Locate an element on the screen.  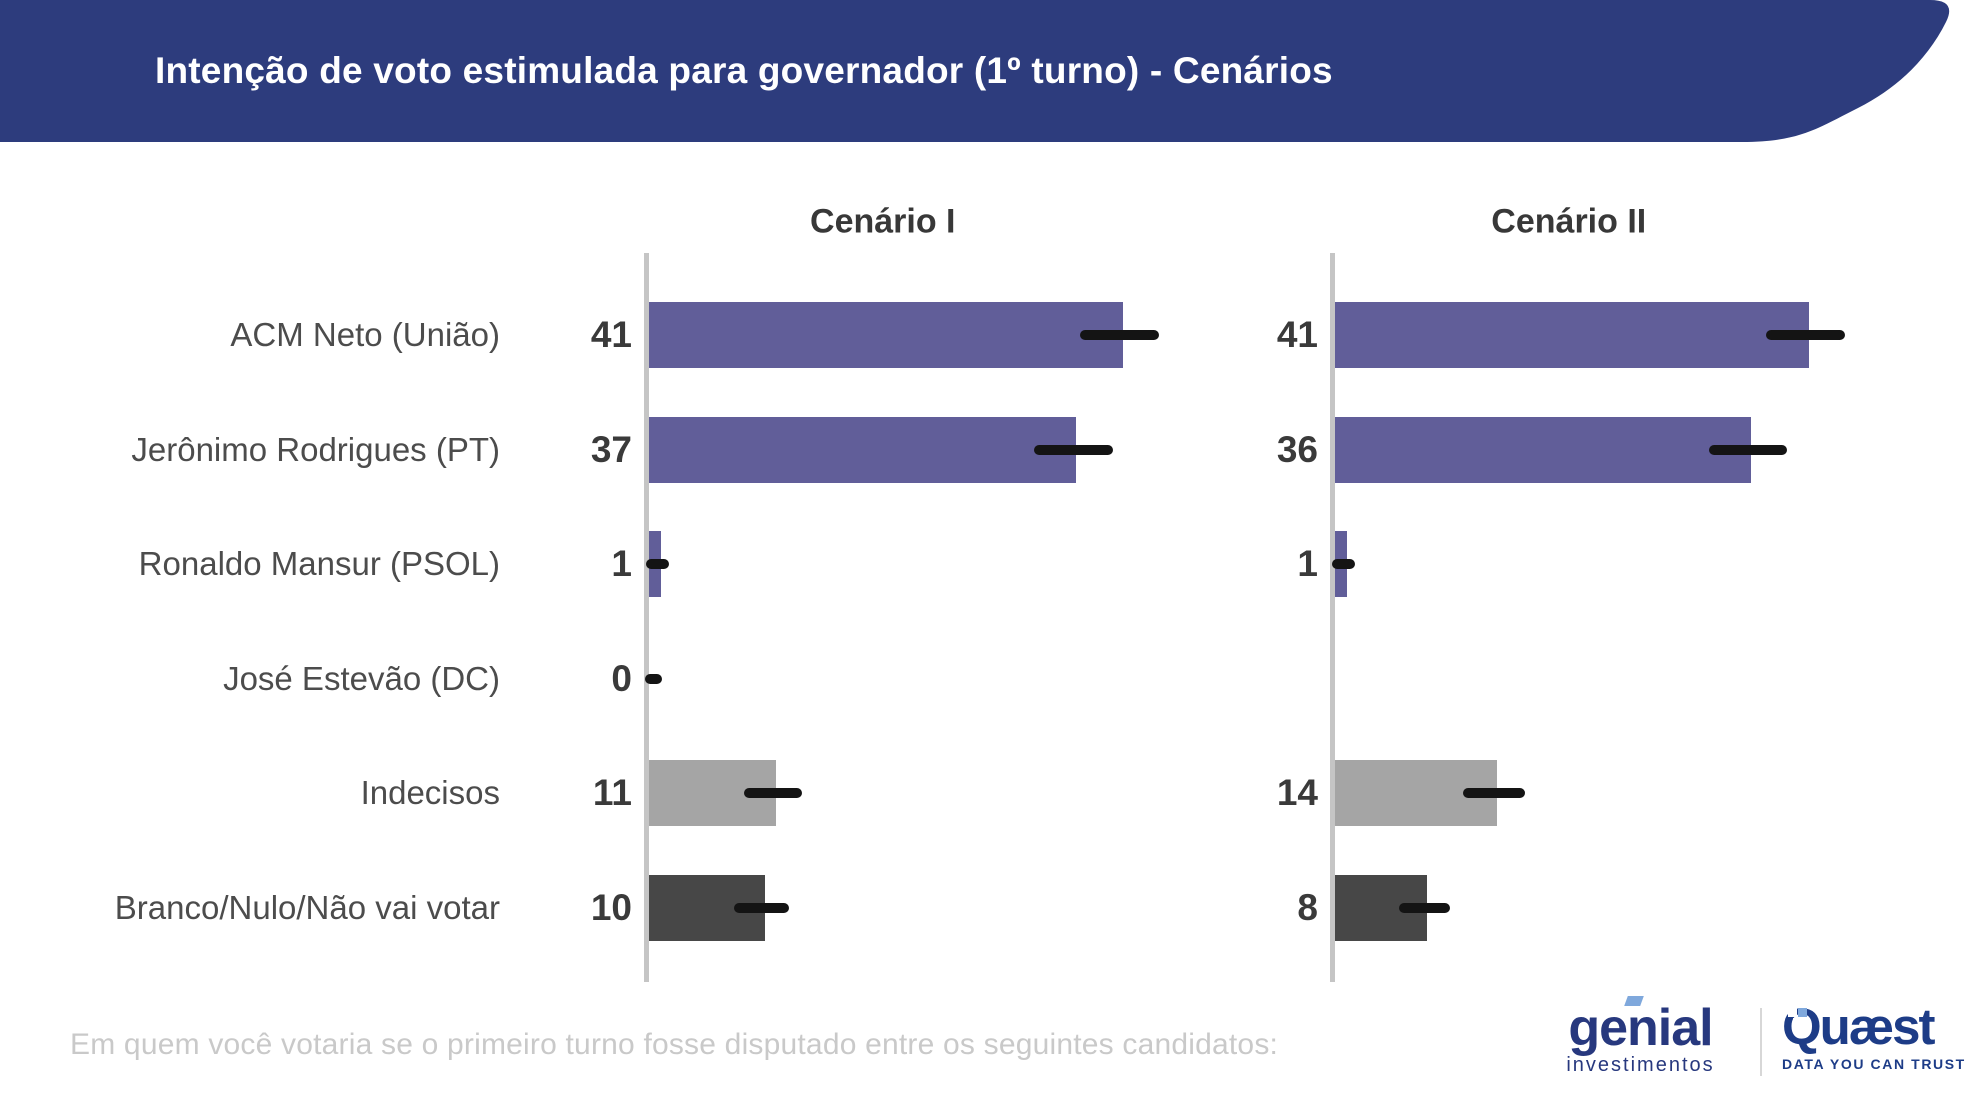
banner-shape is located at coordinates (975, 71).